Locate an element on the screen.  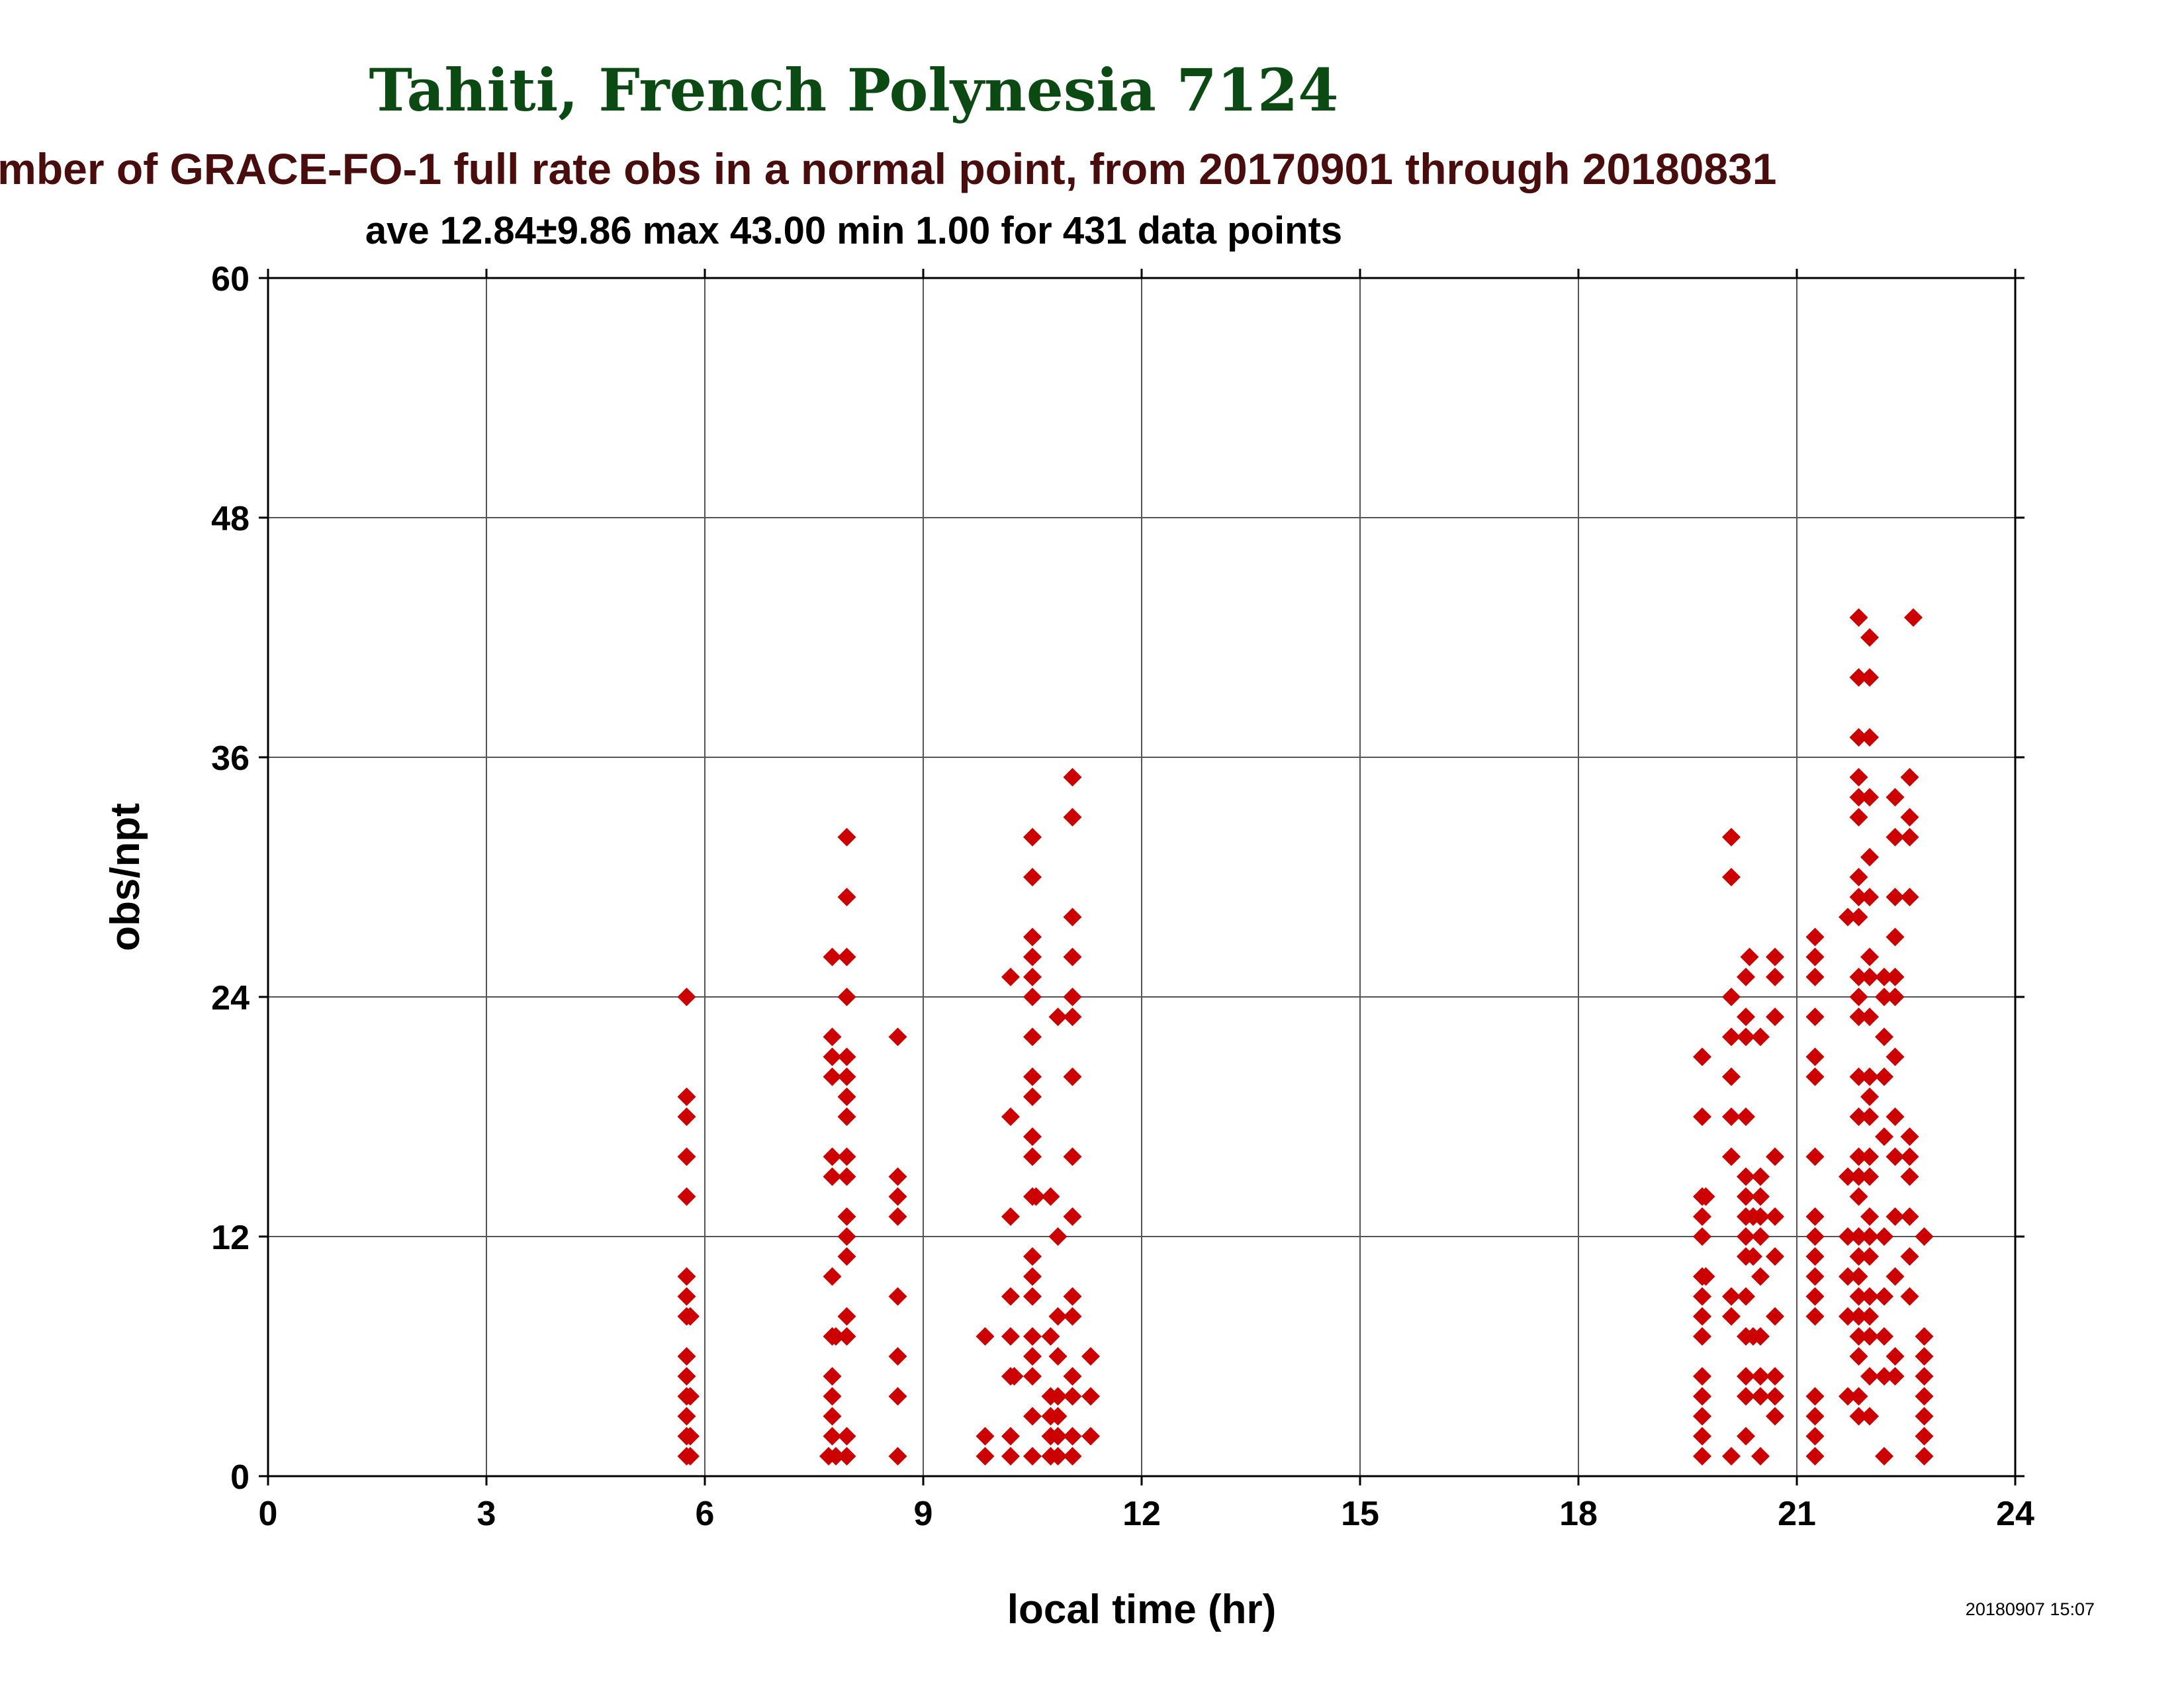
y-axis-label: obs/npt is located at coordinates (125, 877).